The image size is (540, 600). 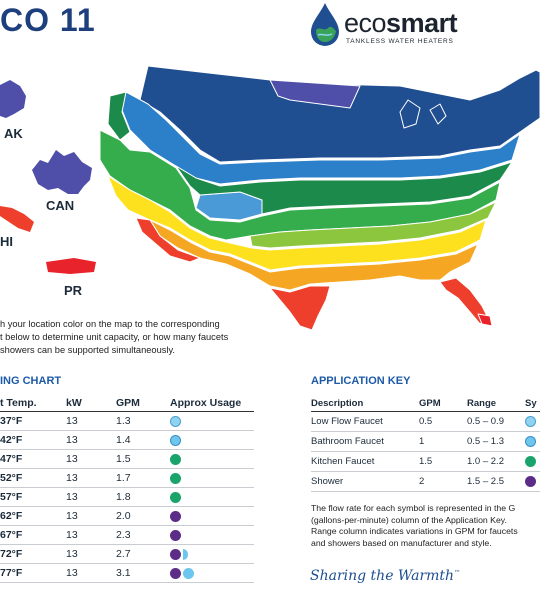 What do you see at coordinates (31, 381) in the screenshot?
I see `sizing-chart-title: ING CHART` at bounding box center [31, 381].